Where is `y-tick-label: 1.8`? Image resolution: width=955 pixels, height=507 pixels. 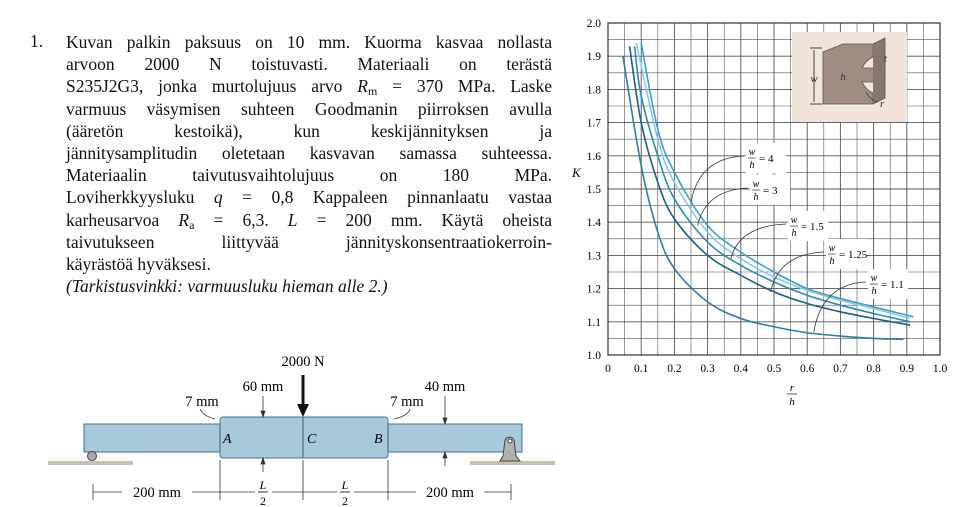
y-tick-label: 1.8 is located at coordinates (594, 90).